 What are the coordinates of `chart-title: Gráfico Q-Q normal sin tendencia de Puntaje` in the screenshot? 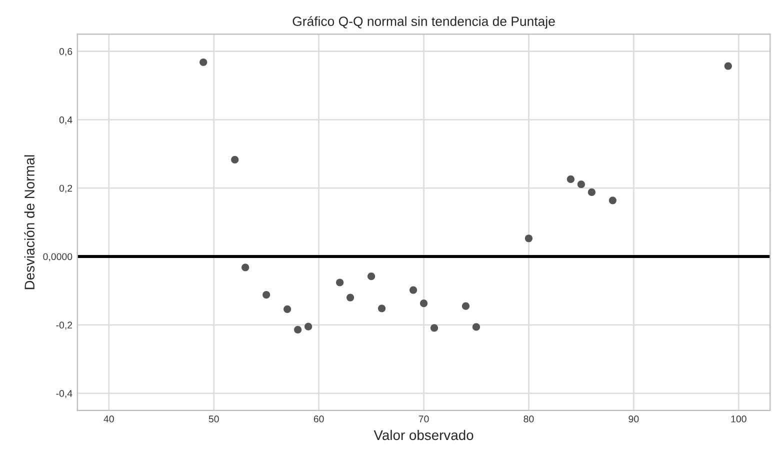 It's located at (423, 22).